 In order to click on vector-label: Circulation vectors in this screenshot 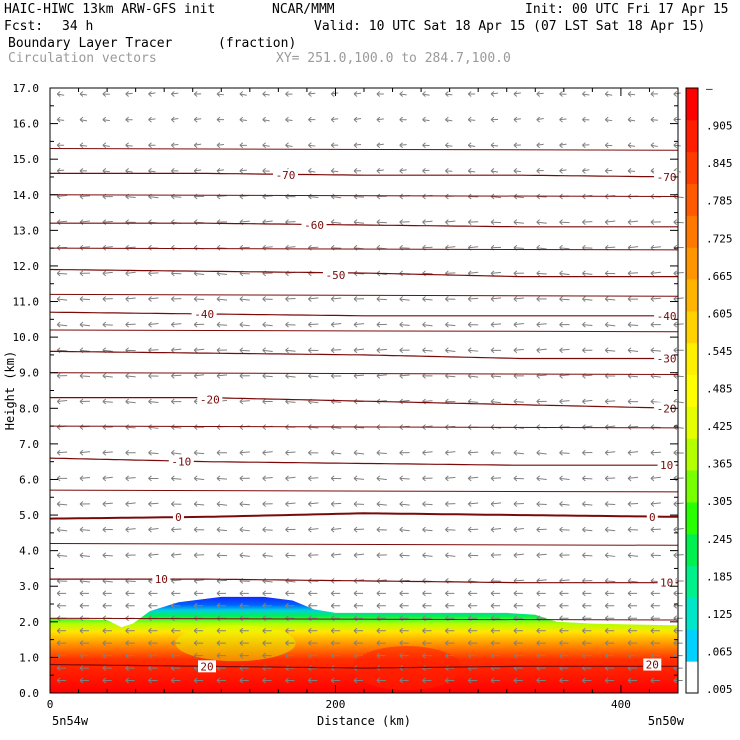, I will do `click(82, 58)`.